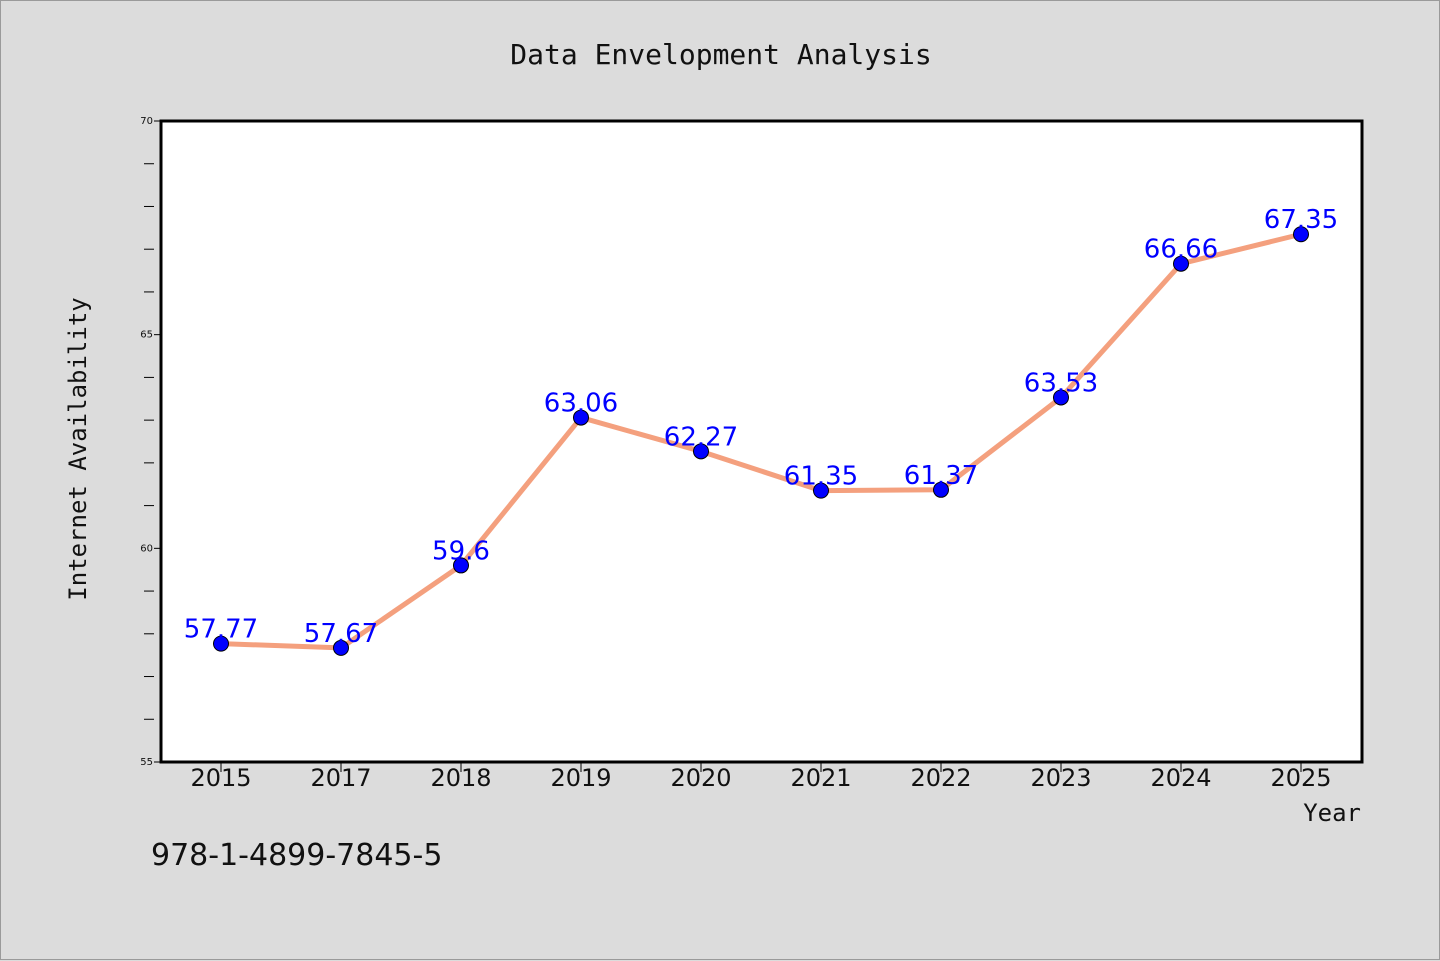 The image size is (1440, 961). What do you see at coordinates (580, 778) in the screenshot?
I see `x-tick-label: 2019` at bounding box center [580, 778].